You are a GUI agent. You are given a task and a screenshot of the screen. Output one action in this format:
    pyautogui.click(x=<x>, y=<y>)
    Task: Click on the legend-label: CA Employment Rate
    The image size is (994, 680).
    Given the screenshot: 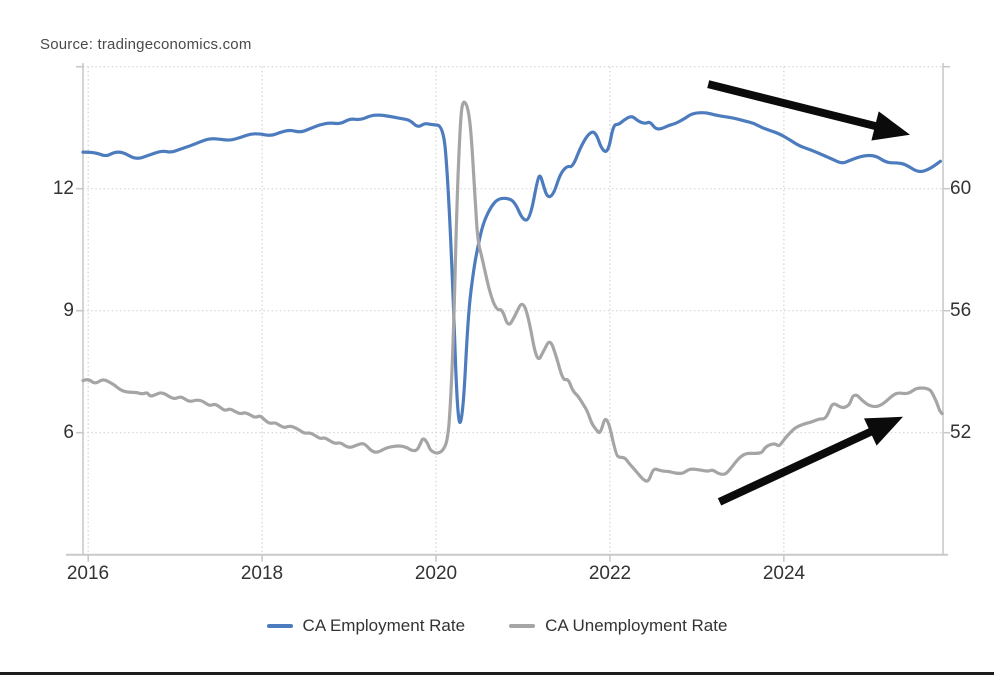 What is the action you would take?
    pyautogui.click(x=384, y=625)
    